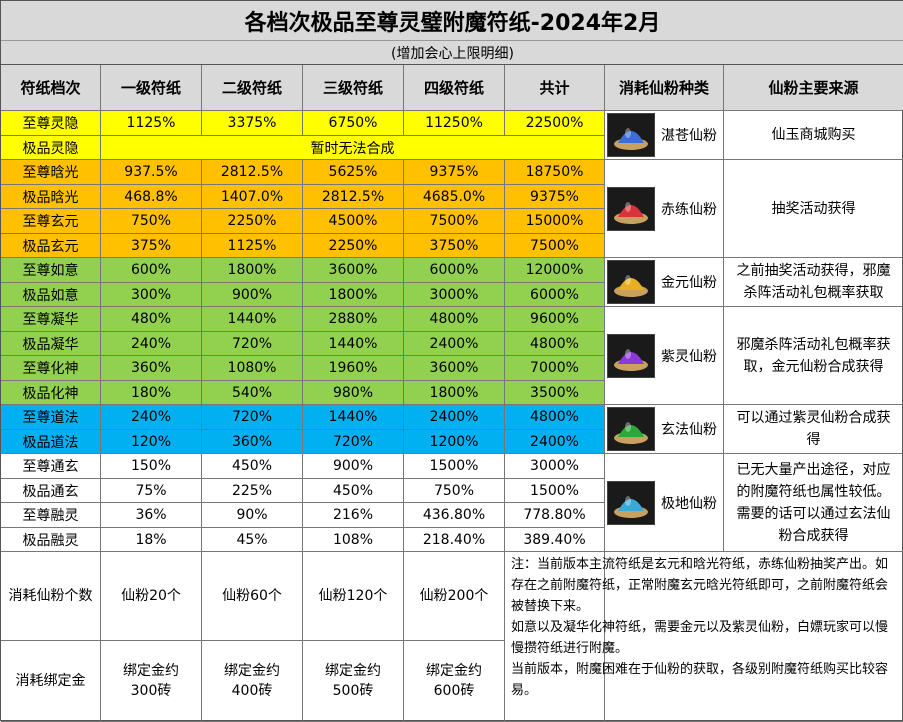 The image size is (903, 722). Describe the element at coordinates (51, 540) in the screenshot. I see `tier-name: 极品融灵` at that location.